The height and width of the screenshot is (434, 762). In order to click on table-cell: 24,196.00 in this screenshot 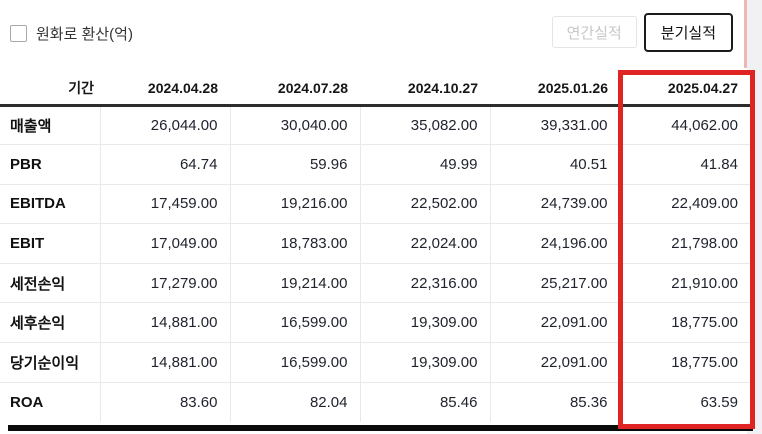, I will do `click(554, 243)`.